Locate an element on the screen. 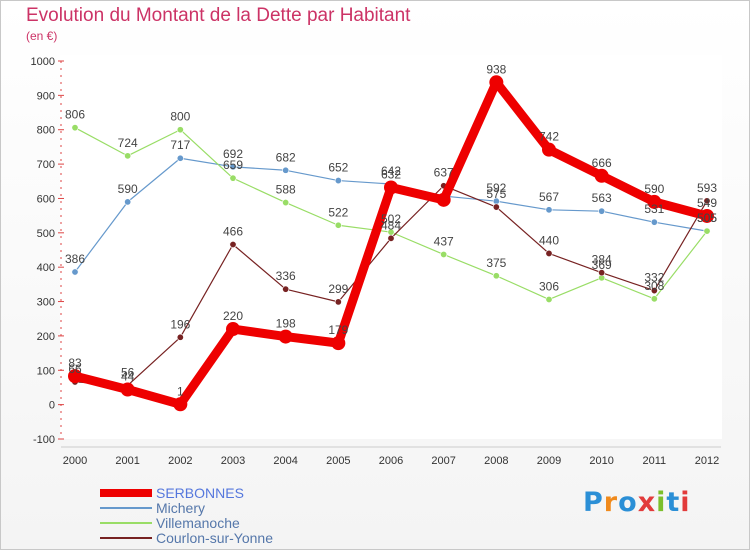 The height and width of the screenshot is (550, 750). data-label-courlon-sur-yonne: 299 is located at coordinates (338, 289).